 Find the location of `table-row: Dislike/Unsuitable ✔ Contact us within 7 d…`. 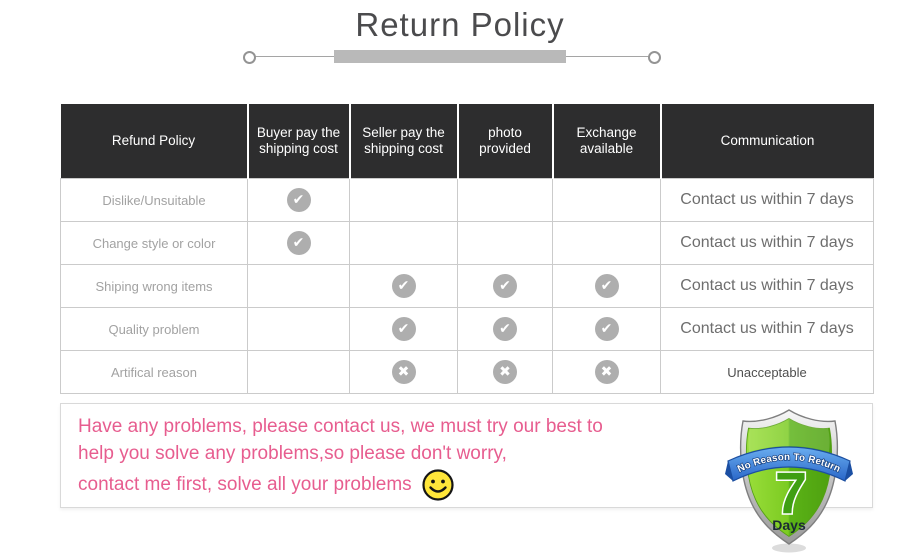

table-row: Dislike/Unsuitable ✔ Contact us within 7 d… is located at coordinates (467, 200).